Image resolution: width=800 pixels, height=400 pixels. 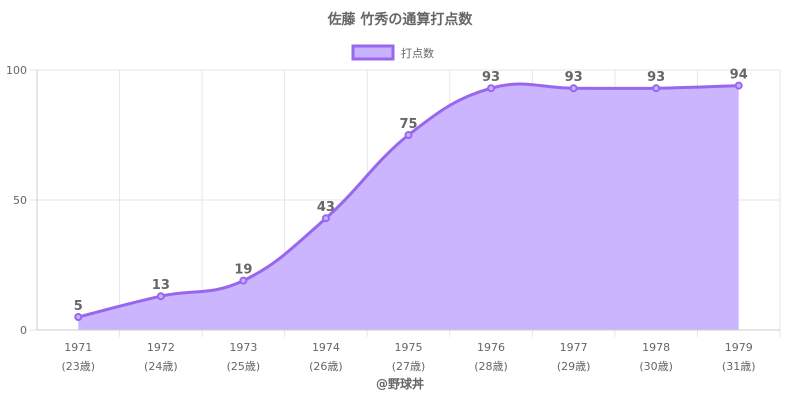 I want to click on x-age-label: (24歳), so click(x=161, y=366).